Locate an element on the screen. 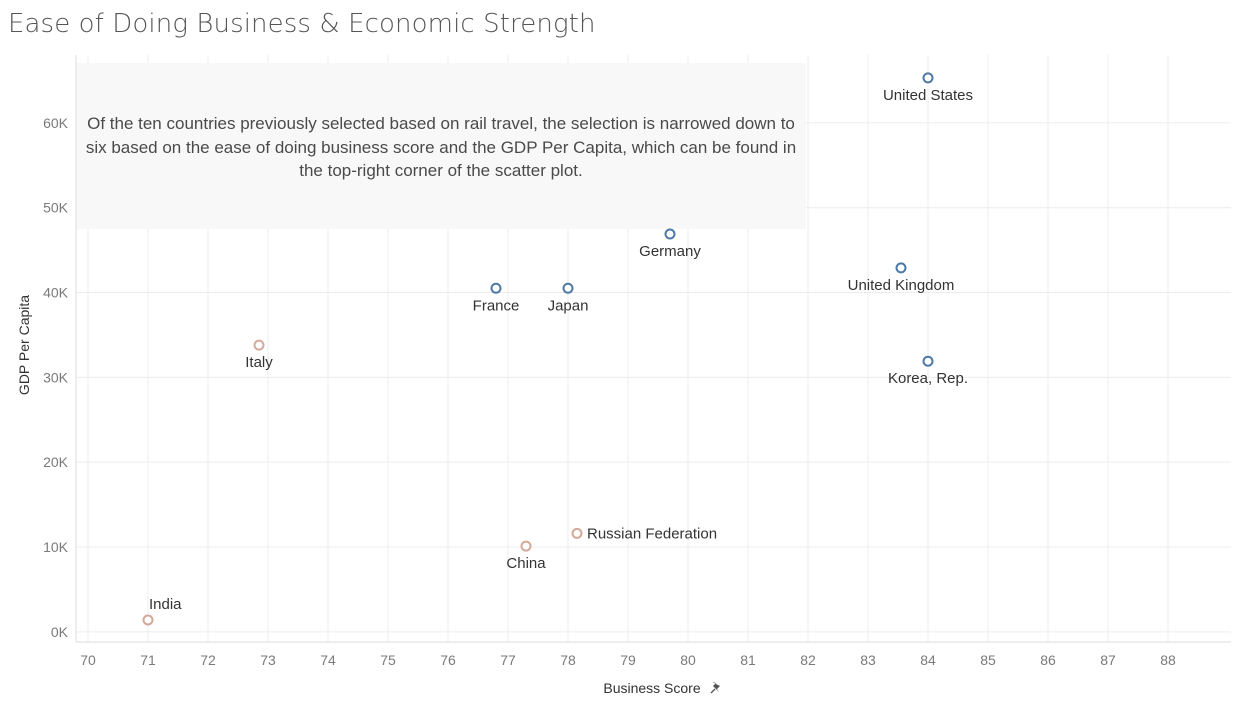  x-tick-label: 85 is located at coordinates (988, 660).